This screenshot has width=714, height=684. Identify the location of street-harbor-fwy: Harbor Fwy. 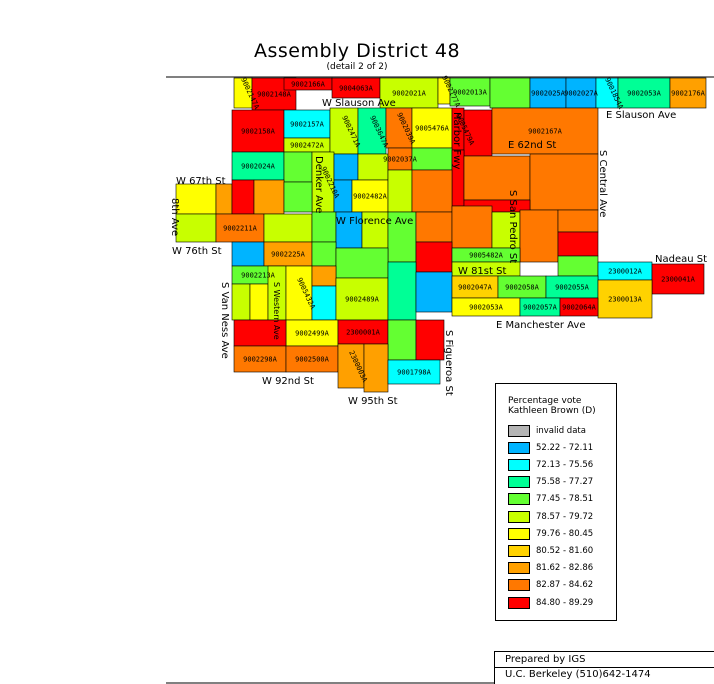
(456, 140).